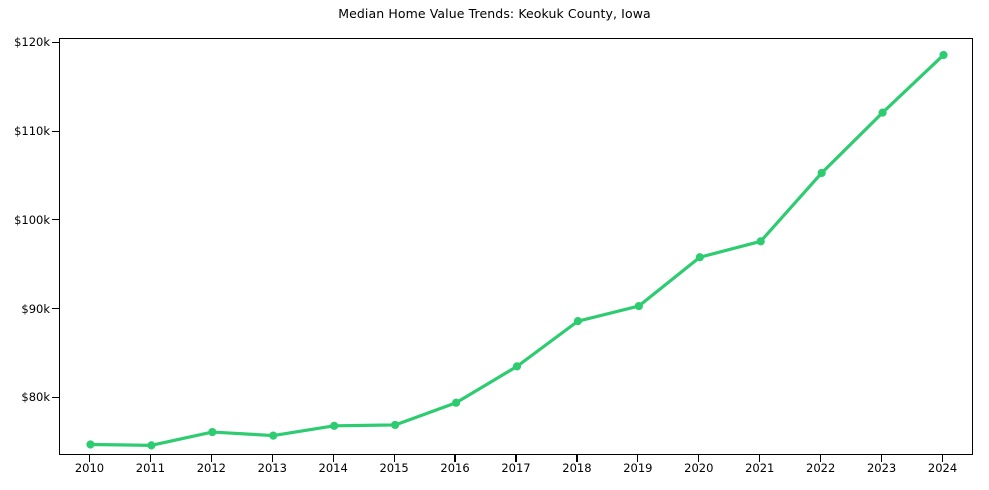 Image resolution: width=989 pixels, height=490 pixels. I want to click on y-axis-tick-label: $100k, so click(32, 219).